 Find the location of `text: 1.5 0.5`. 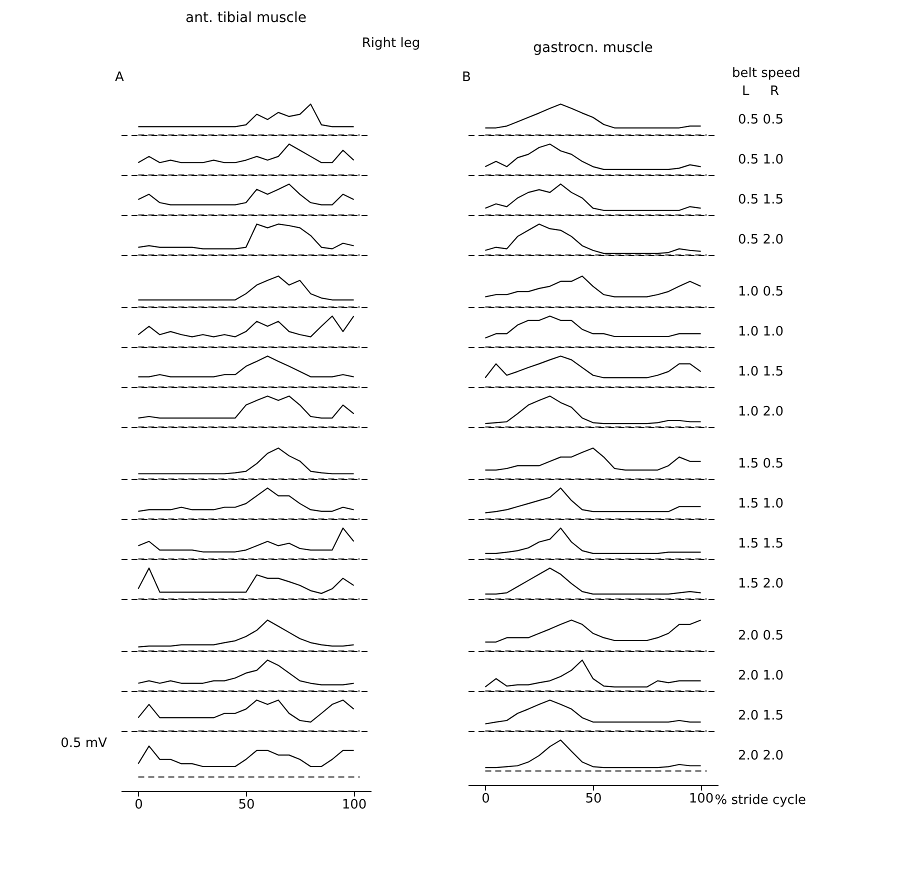

text: 1.5 0.5 is located at coordinates (761, 464).